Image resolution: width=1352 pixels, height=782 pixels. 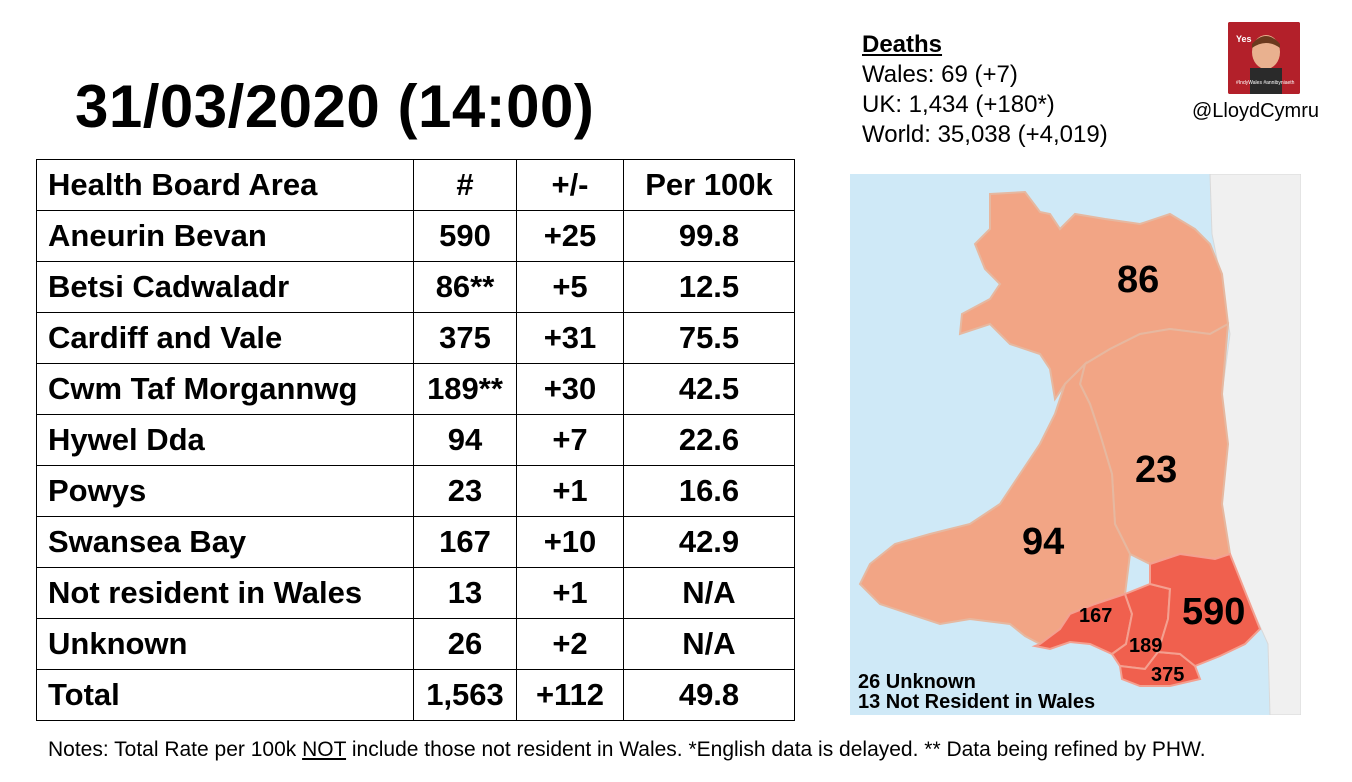 What do you see at coordinates (225, 542) in the screenshot?
I see `row-area: Swansea Bay` at bounding box center [225, 542].